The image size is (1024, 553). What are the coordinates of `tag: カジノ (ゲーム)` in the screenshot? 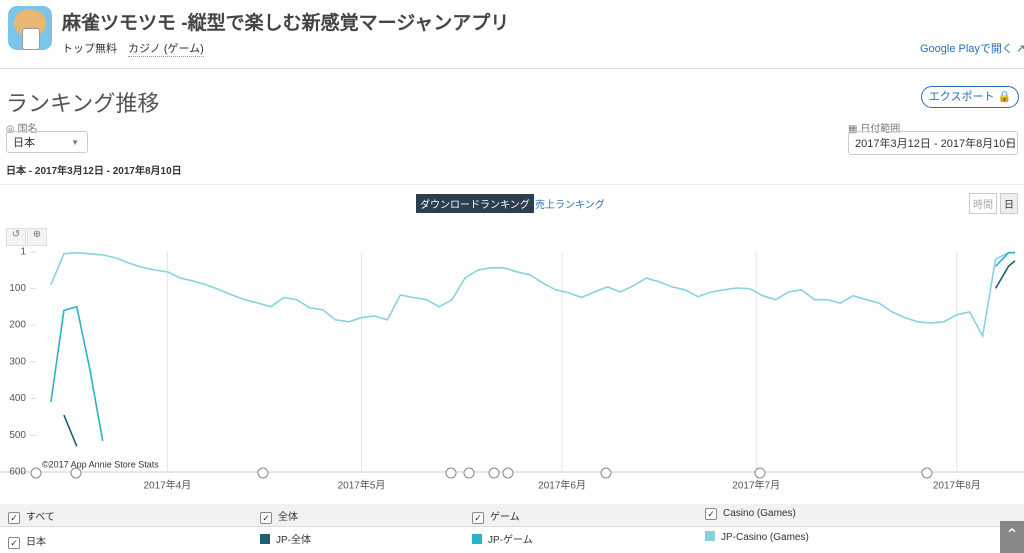 It's located at (166, 48).